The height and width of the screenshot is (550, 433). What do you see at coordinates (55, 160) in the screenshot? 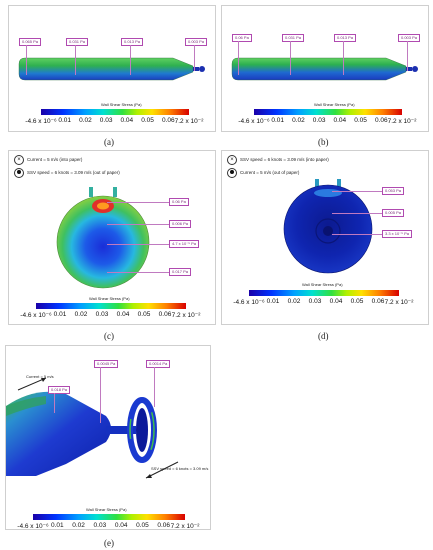
I see `legend-current-text: Current = 5 m/s (into paper)` at bounding box center [55, 160].